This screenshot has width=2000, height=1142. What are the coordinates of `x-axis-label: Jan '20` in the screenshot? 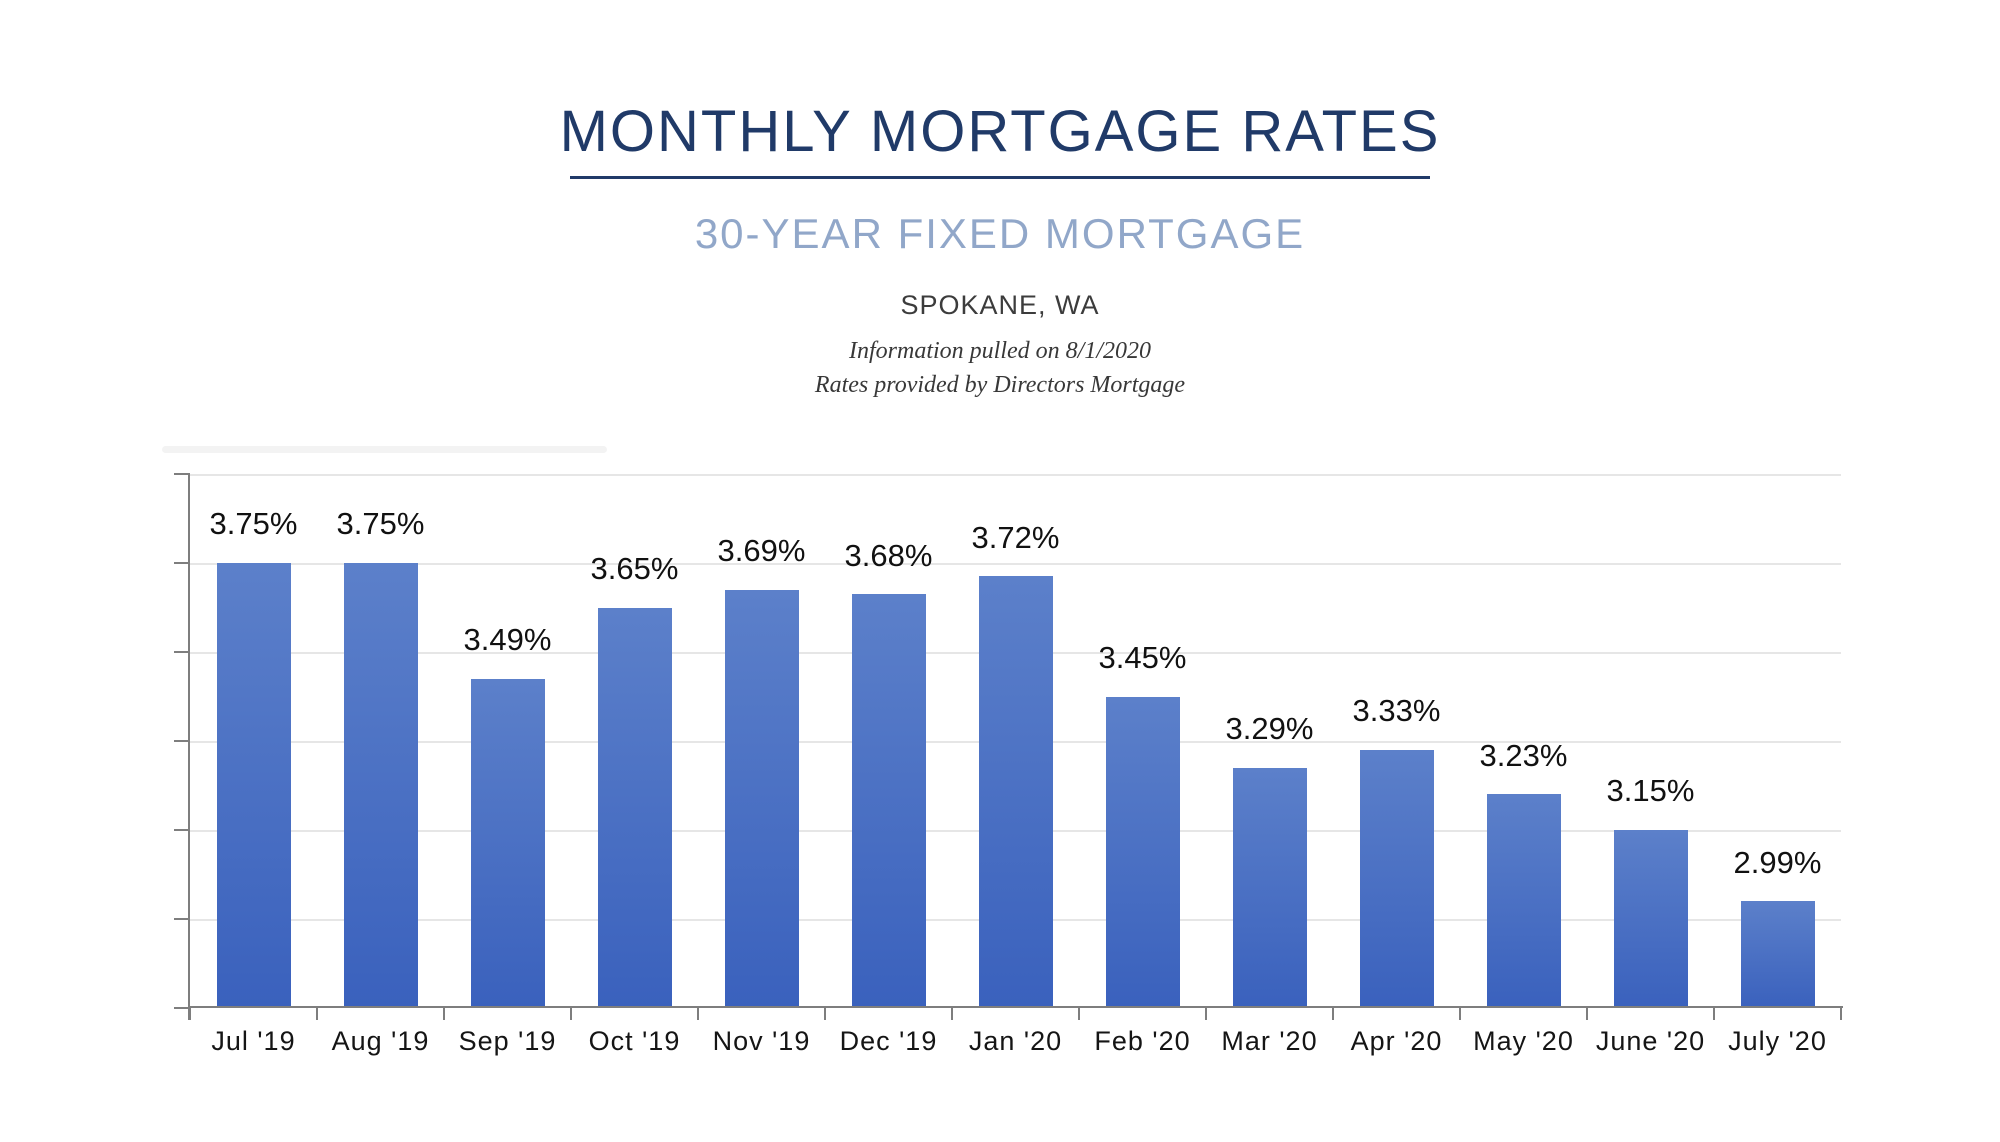 It's located at (1015, 1041).